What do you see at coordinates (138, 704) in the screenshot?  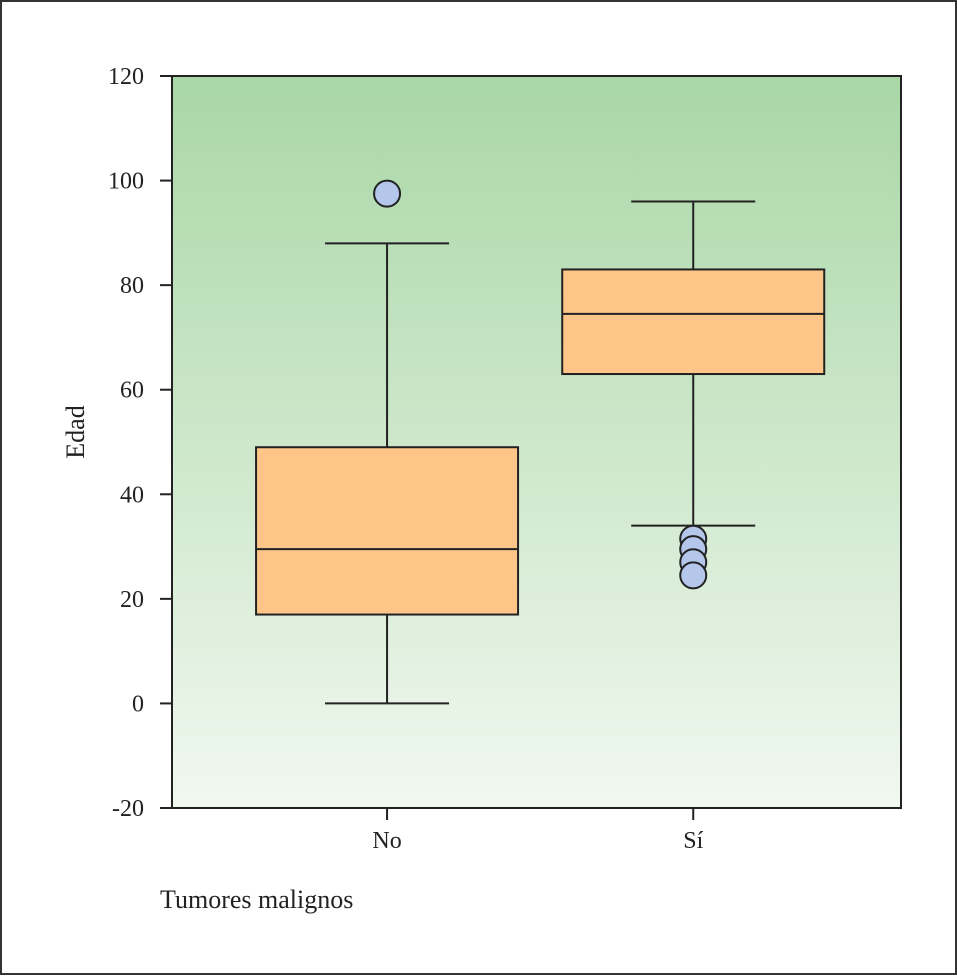 I see `y-tick-label: 0` at bounding box center [138, 704].